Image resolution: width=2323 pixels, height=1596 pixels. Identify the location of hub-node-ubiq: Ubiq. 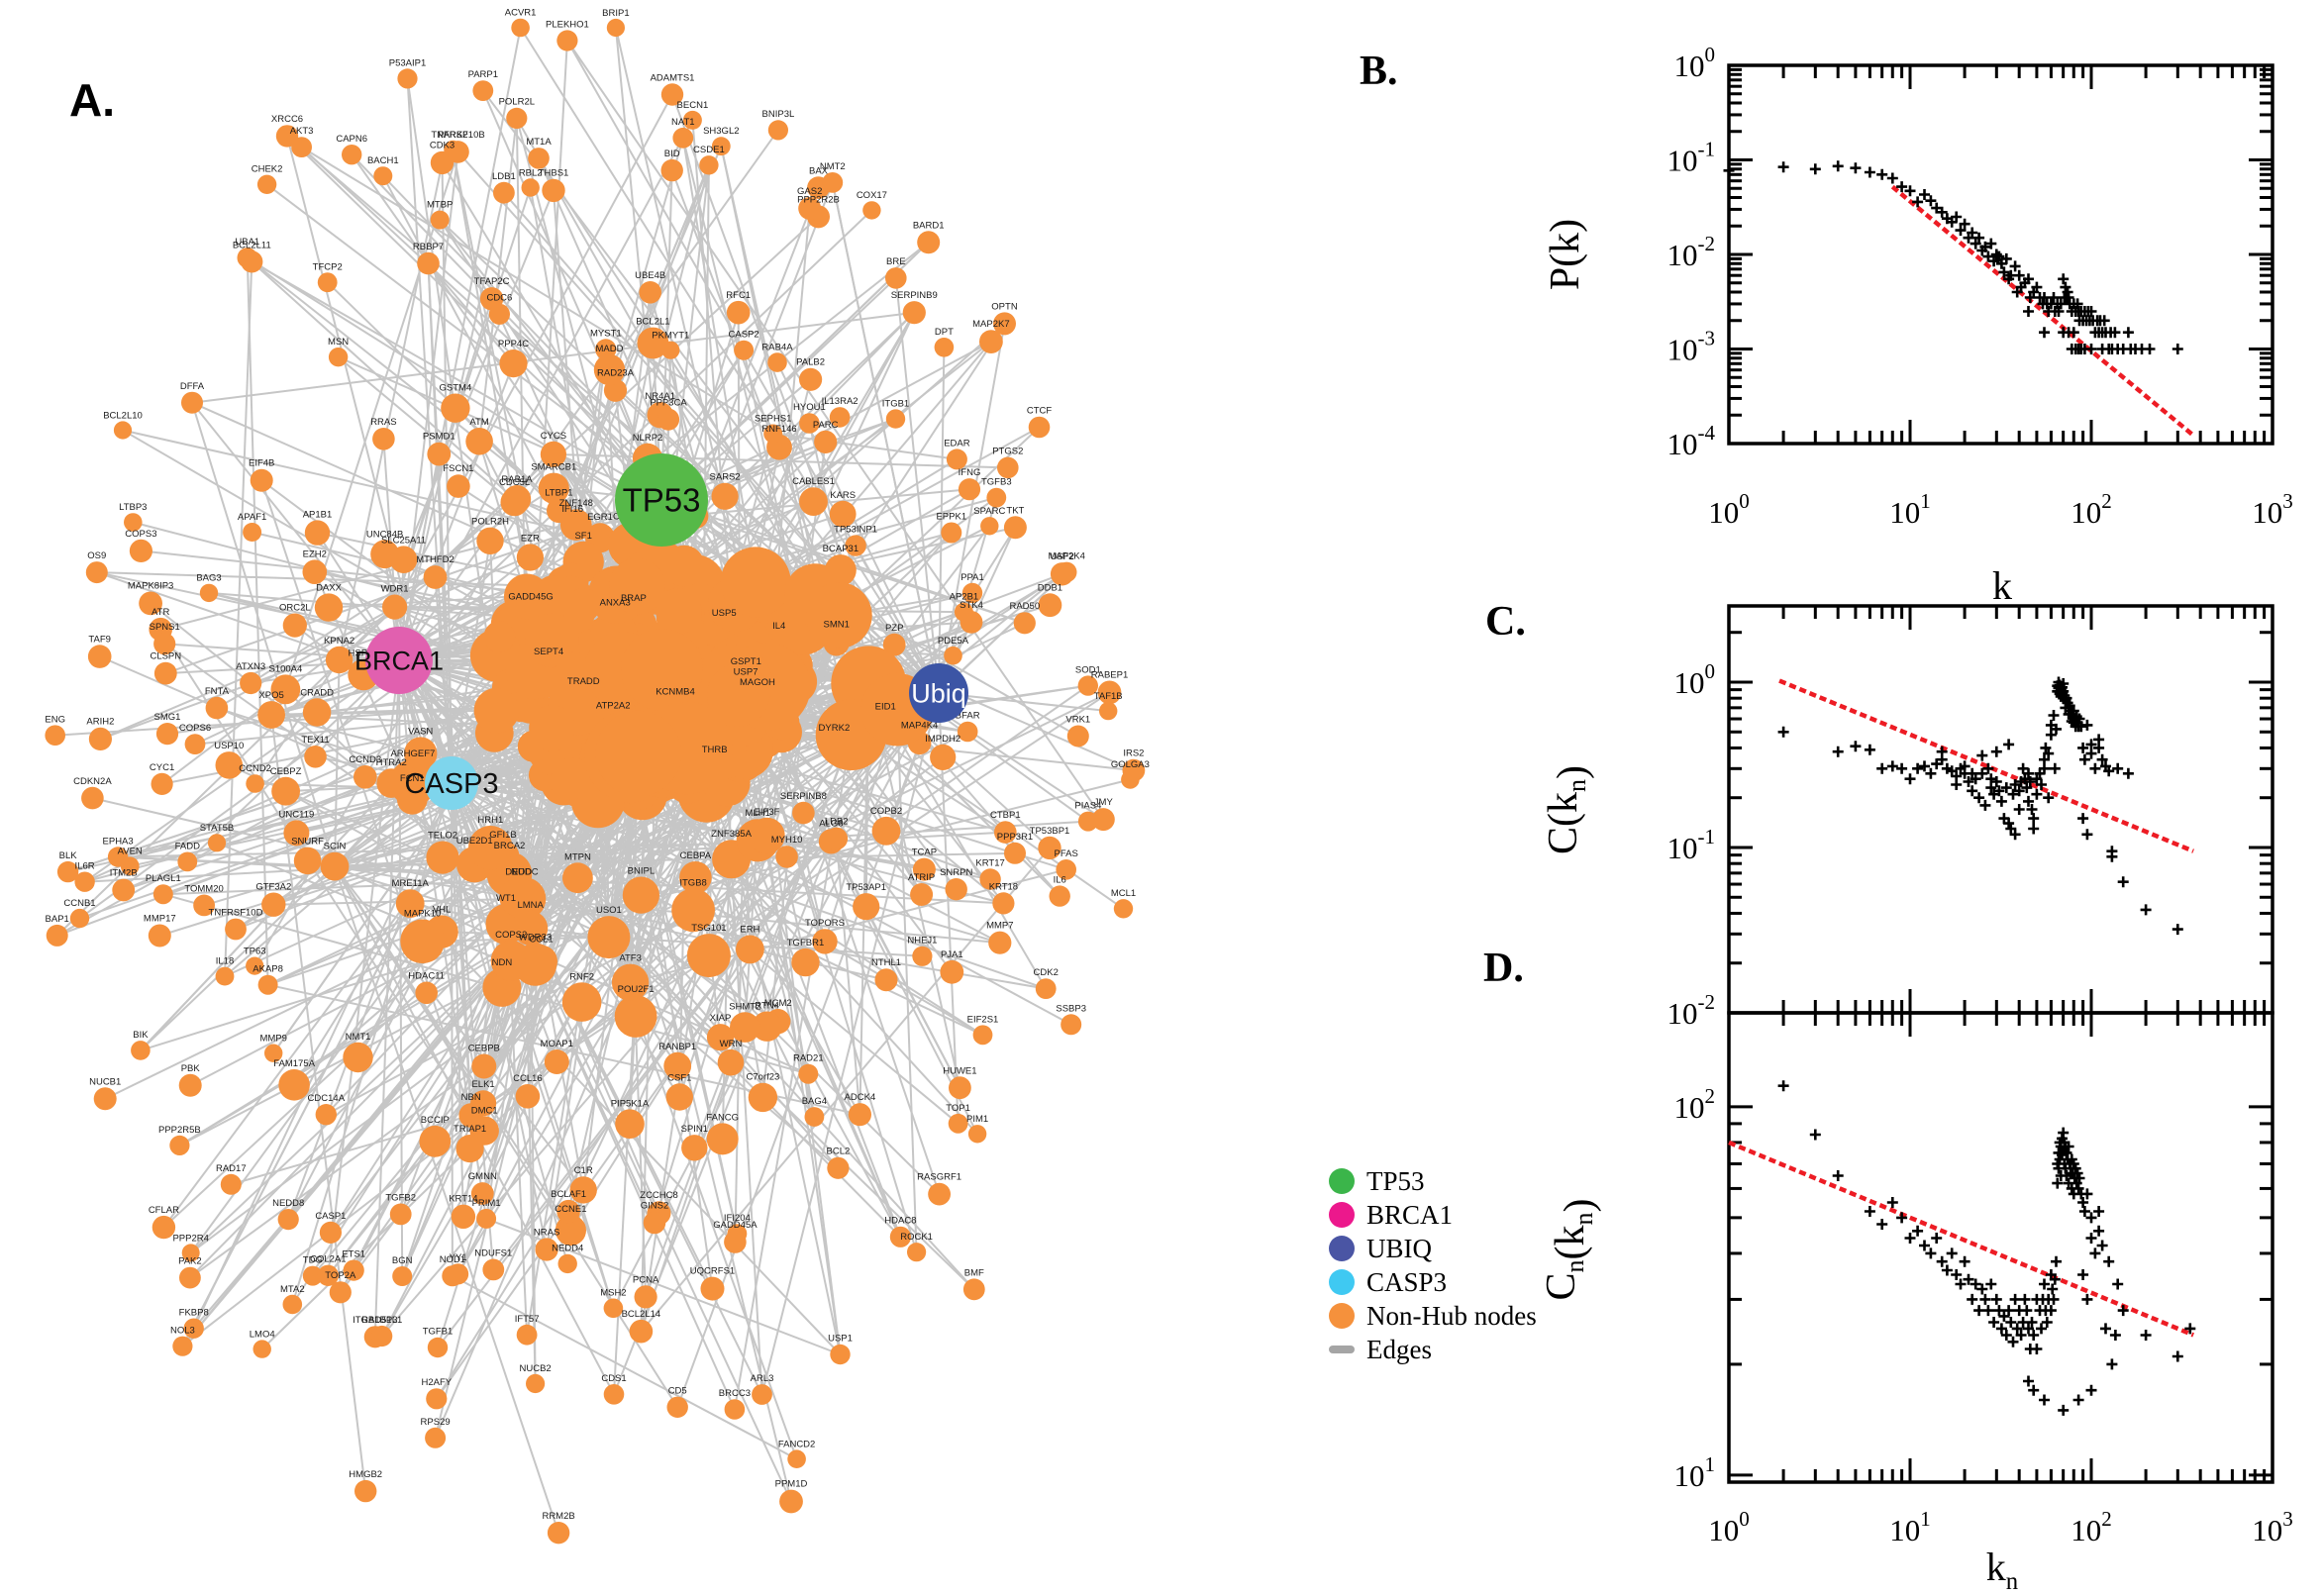
(938, 693).